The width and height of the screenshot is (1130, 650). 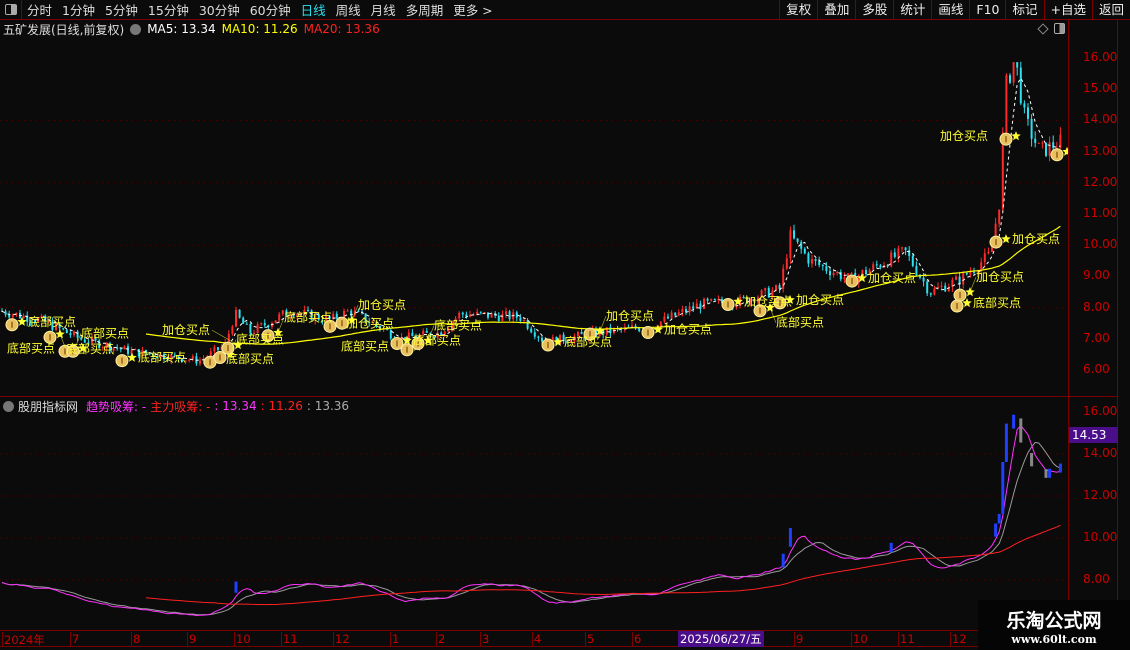 What do you see at coordinates (836, 10) in the screenshot?
I see `toolbar-button: 叠加` at bounding box center [836, 10].